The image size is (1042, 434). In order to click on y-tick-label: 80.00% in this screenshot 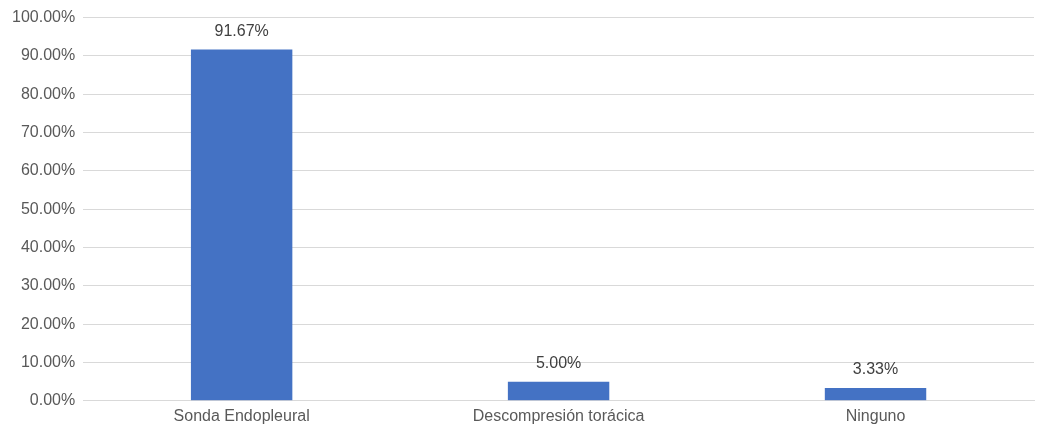, I will do `click(48, 93)`.